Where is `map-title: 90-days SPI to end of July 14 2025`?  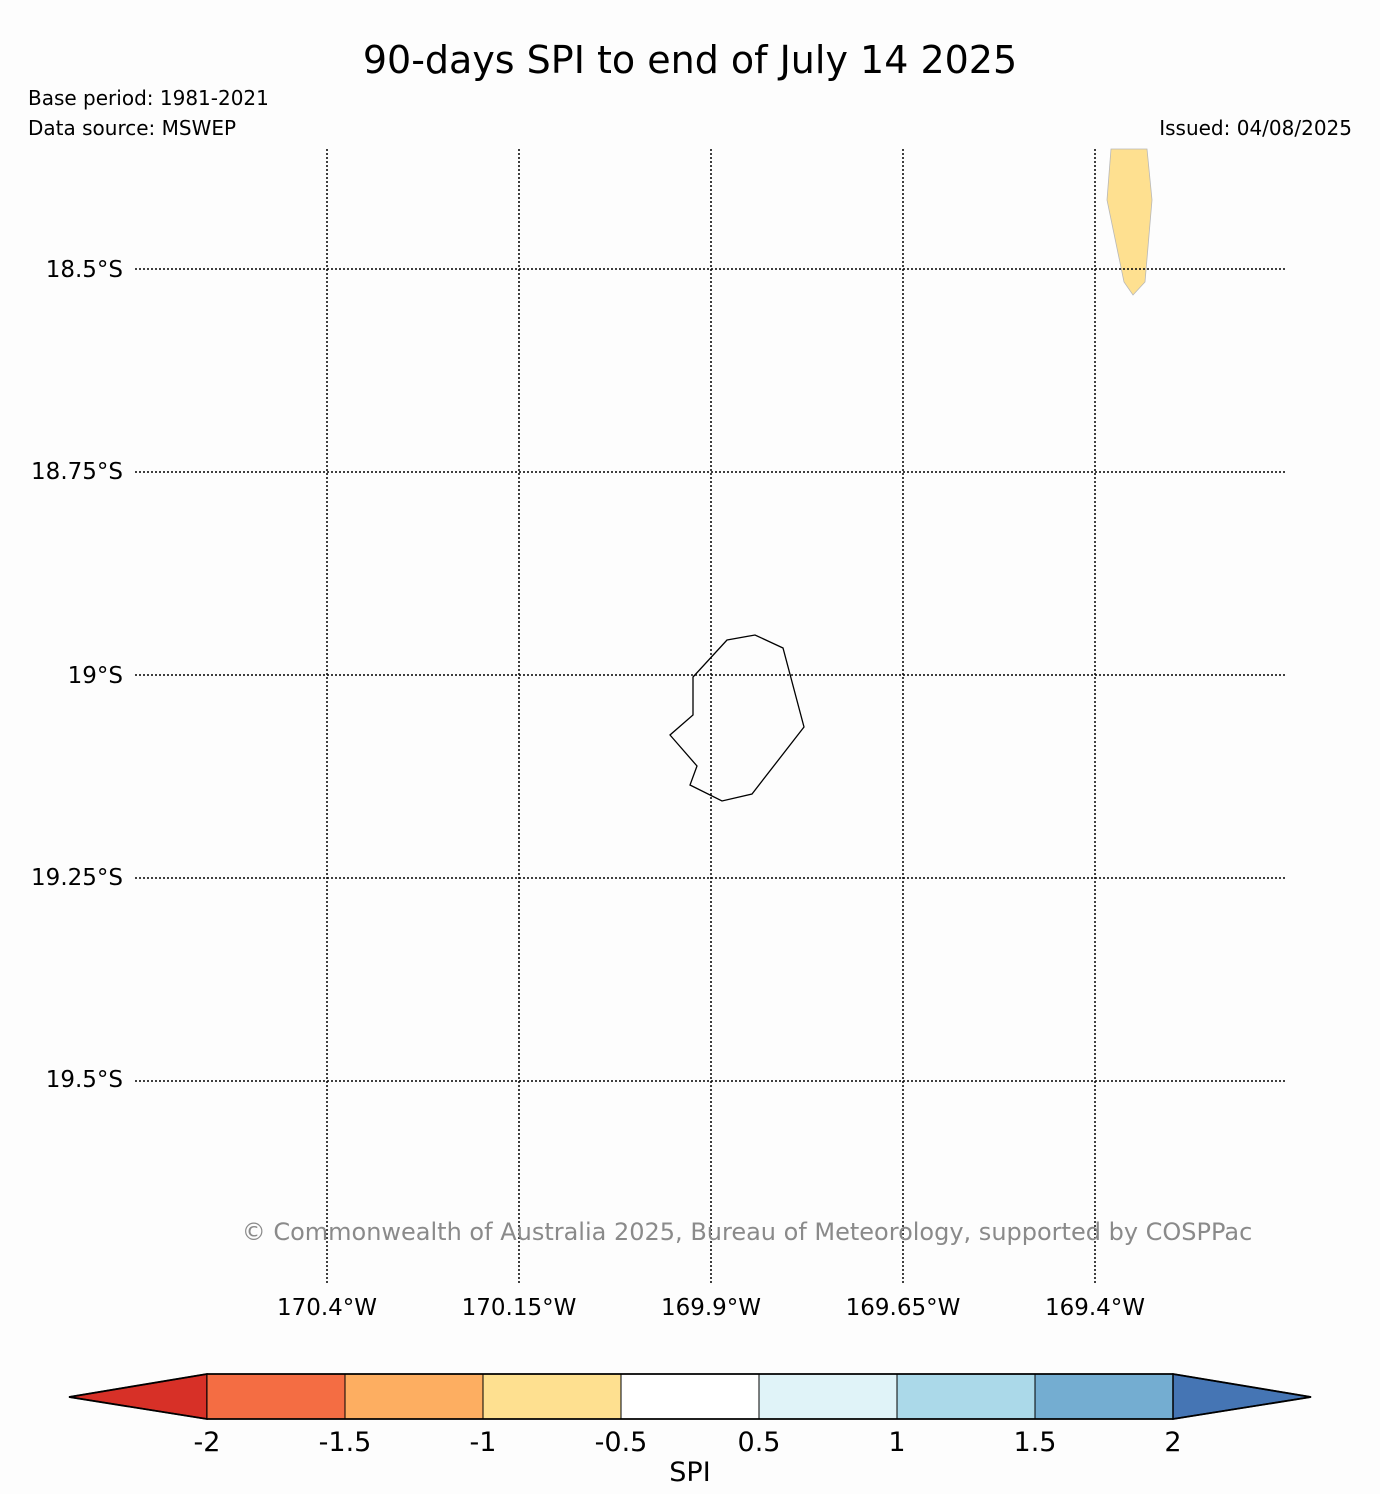
map-title: 90-days SPI to end of July 14 2025 is located at coordinates (690, 60).